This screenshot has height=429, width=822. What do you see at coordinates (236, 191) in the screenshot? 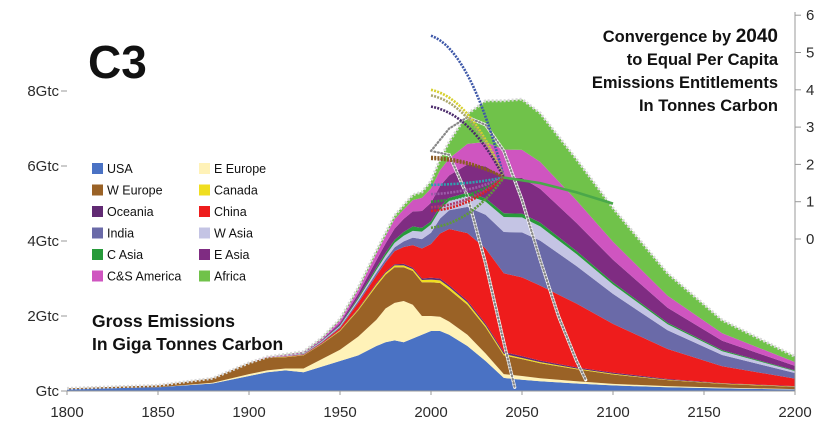
I see `legend-label-canada: Canada` at bounding box center [236, 191].